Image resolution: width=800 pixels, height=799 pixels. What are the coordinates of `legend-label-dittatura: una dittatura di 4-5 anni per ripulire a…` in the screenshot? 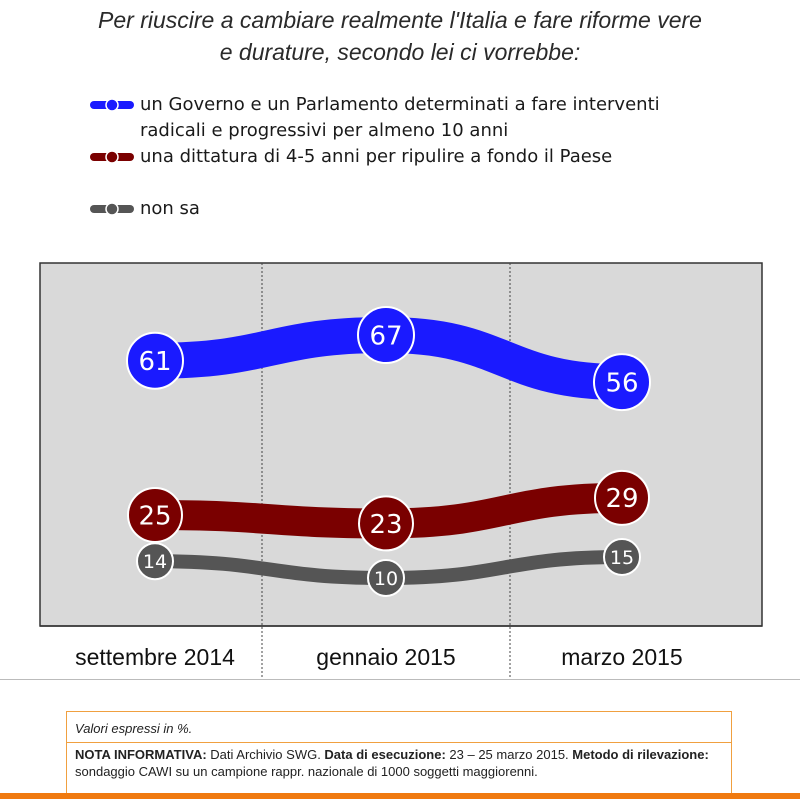 It's located at (376, 156).